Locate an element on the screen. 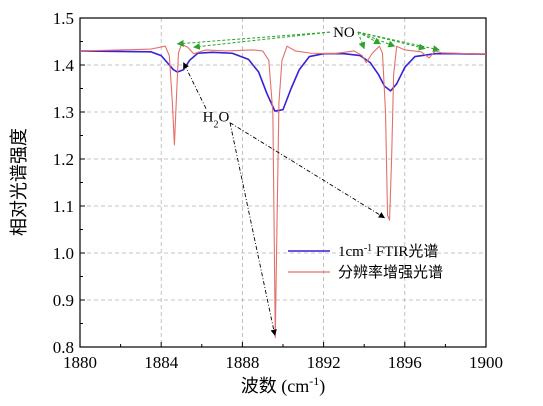  y-axis-title: 相对光谱强度 is located at coordinates (19, 182).